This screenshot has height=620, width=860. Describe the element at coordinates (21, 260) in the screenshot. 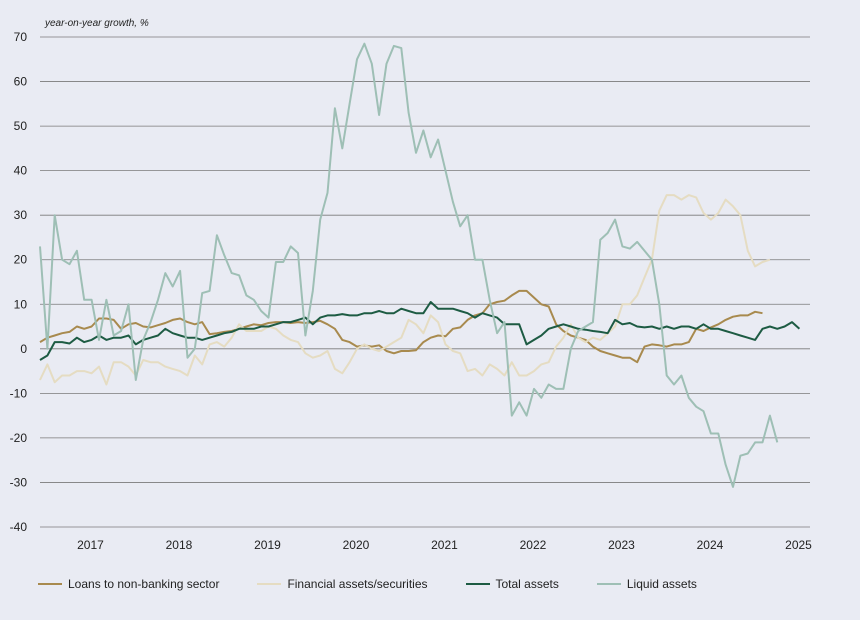

I see `y-tick-label: 20` at that location.